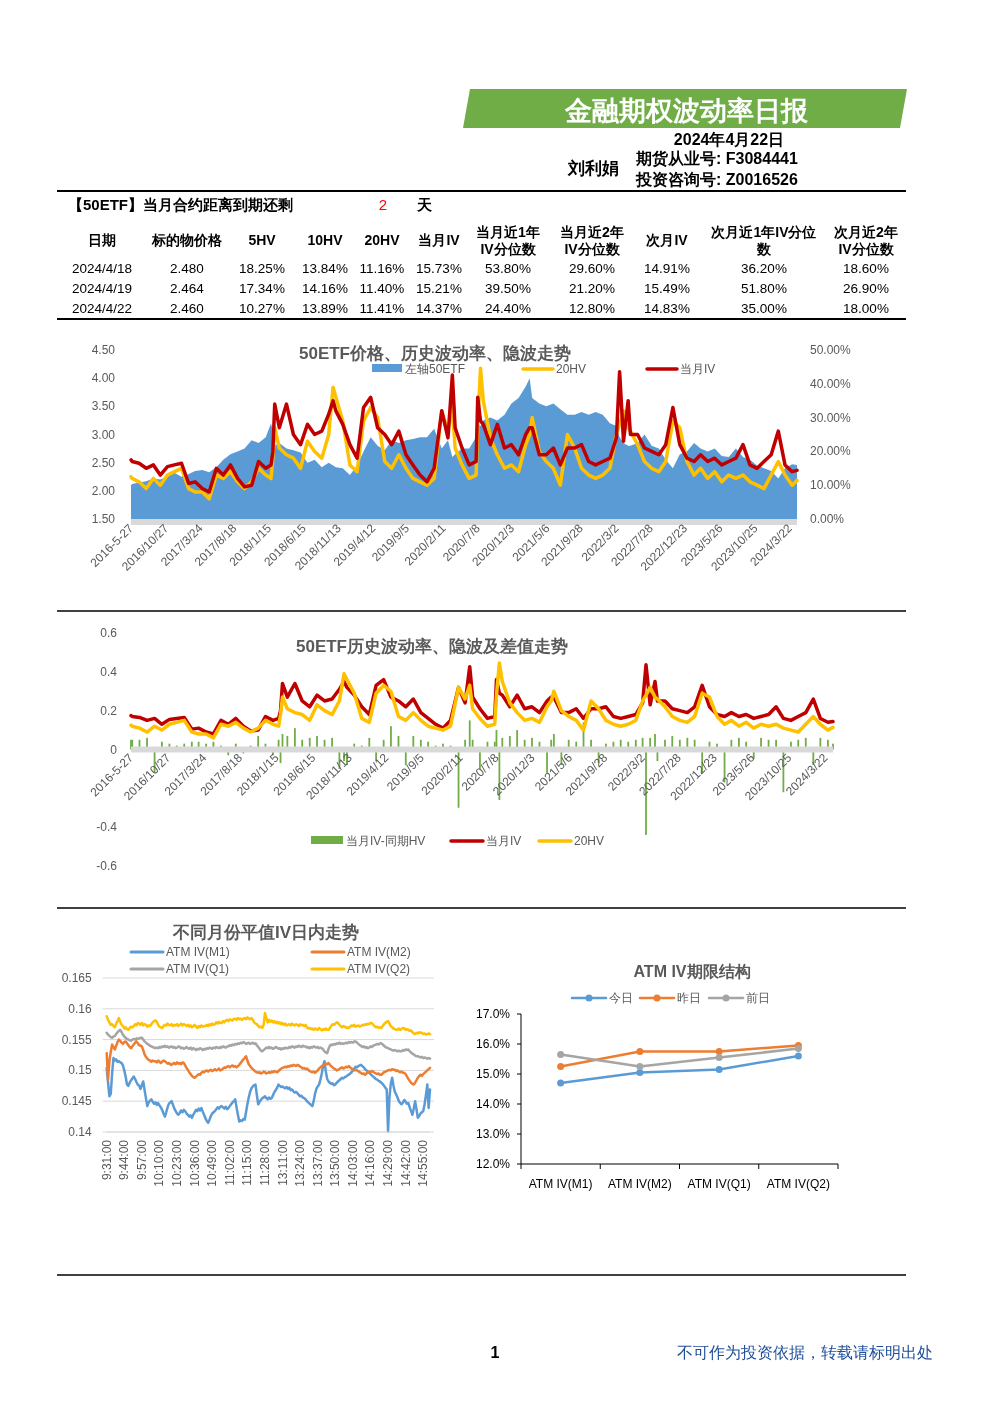 This screenshot has height=1403, width=992. Describe the element at coordinates (198, 952) in the screenshot. I see `legend-label: ATM IV(M1)` at that location.